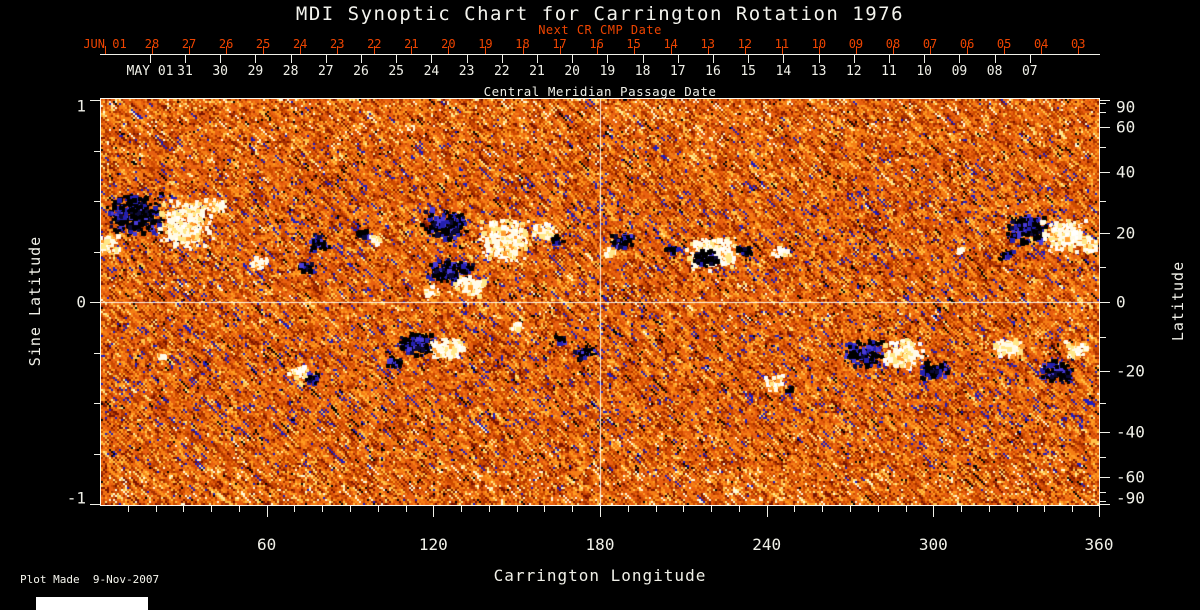 The height and width of the screenshot is (610, 1200). Describe the element at coordinates (677, 71) in the screenshot. I see `cmp-date-label: 17` at that location.